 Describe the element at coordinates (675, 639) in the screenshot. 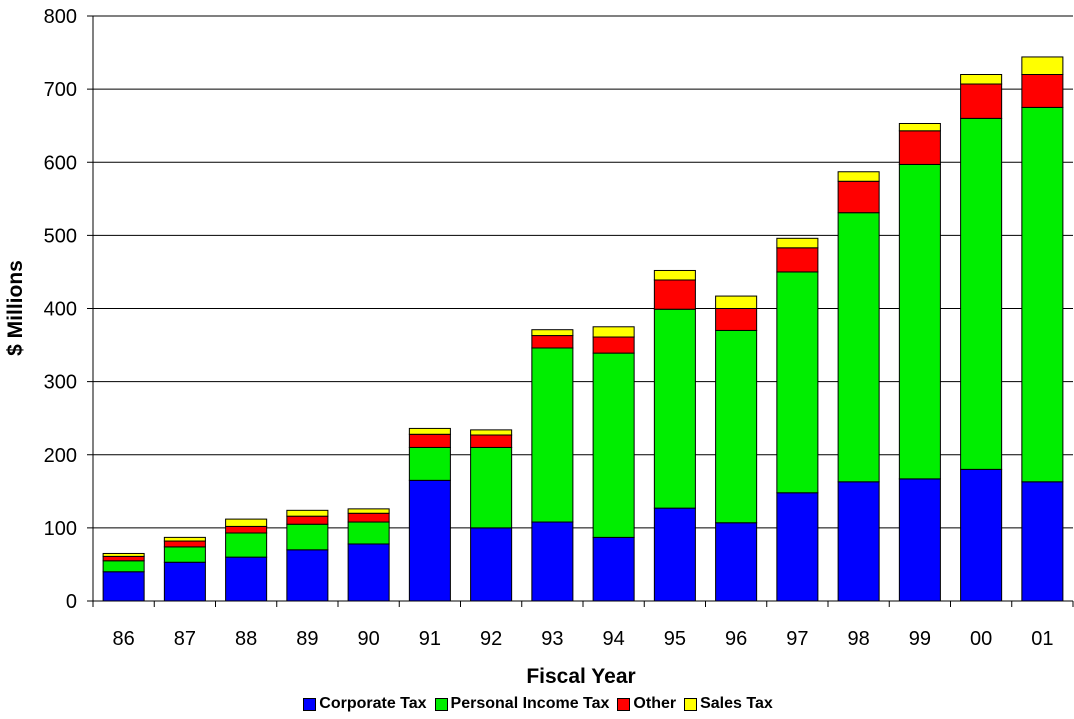

I see `x-tick-label: 95` at that location.